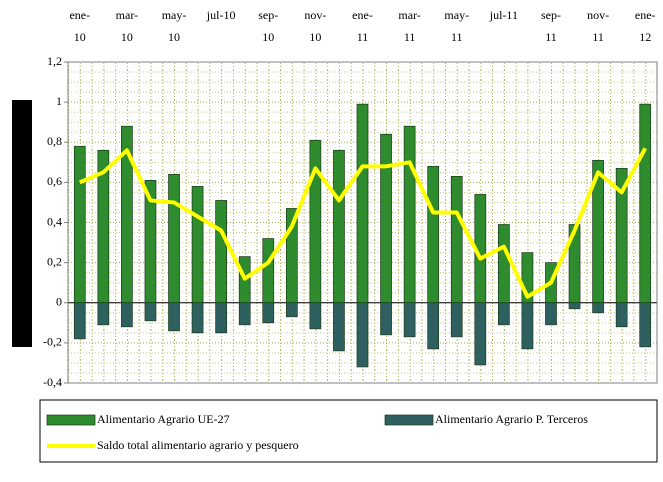 This screenshot has height=482, width=663. Describe the element at coordinates (174, 26) in the screenshot. I see `x-tick-label: may-10` at that location.